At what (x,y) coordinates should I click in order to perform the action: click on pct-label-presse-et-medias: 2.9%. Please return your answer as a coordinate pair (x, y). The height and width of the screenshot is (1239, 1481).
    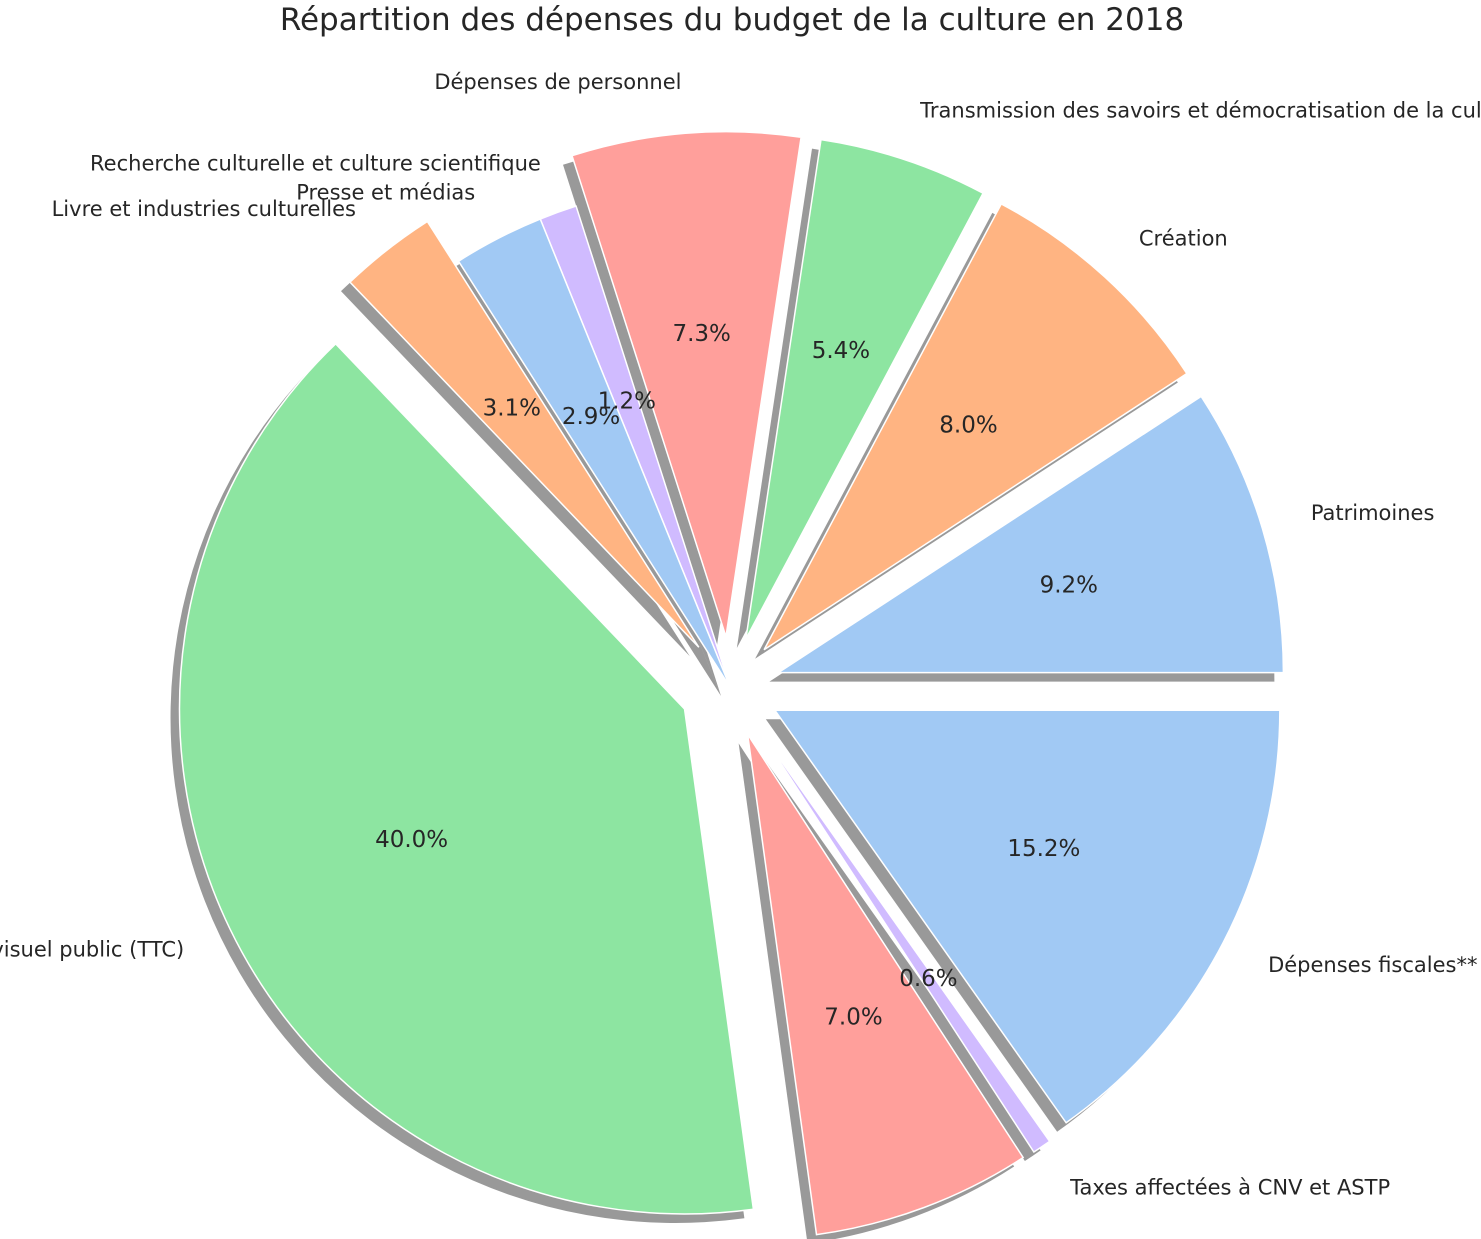
    Looking at the image, I should click on (591, 417).